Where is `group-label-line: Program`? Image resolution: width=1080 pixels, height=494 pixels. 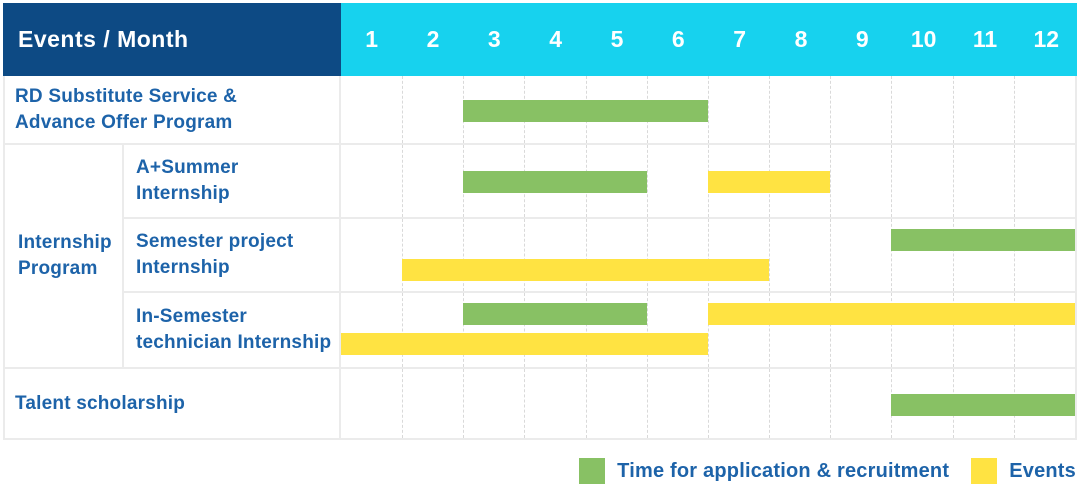 group-label-line: Program is located at coordinates (58, 268).